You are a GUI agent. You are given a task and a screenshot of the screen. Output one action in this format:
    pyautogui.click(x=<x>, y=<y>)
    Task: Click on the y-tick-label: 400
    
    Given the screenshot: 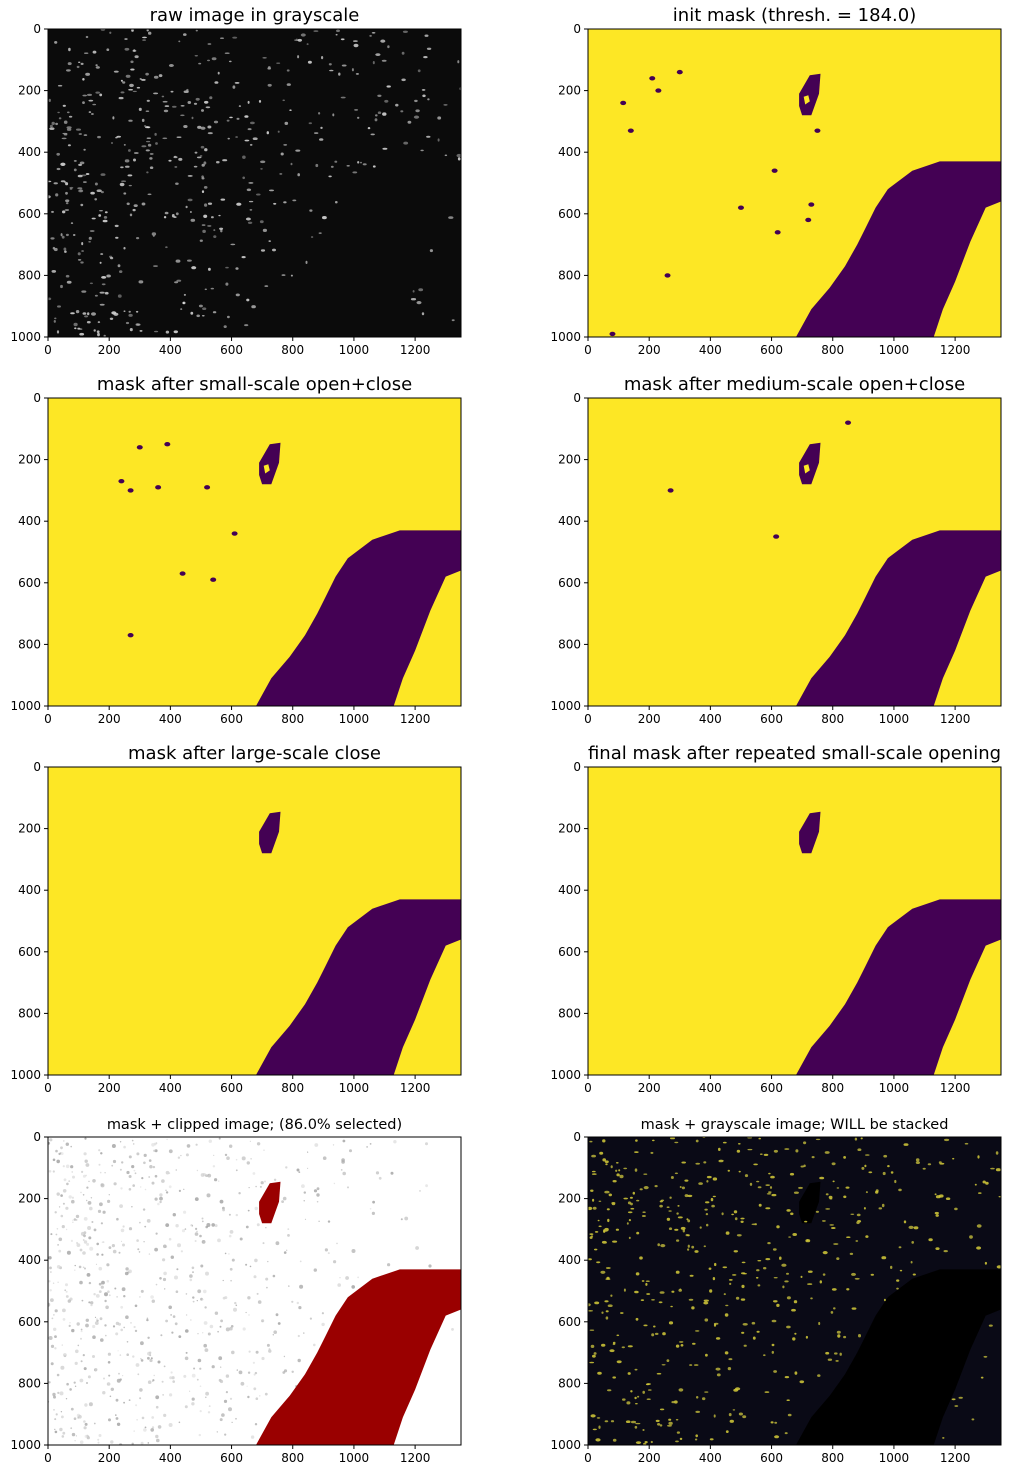 What is the action you would take?
    pyautogui.click(x=569, y=890)
    